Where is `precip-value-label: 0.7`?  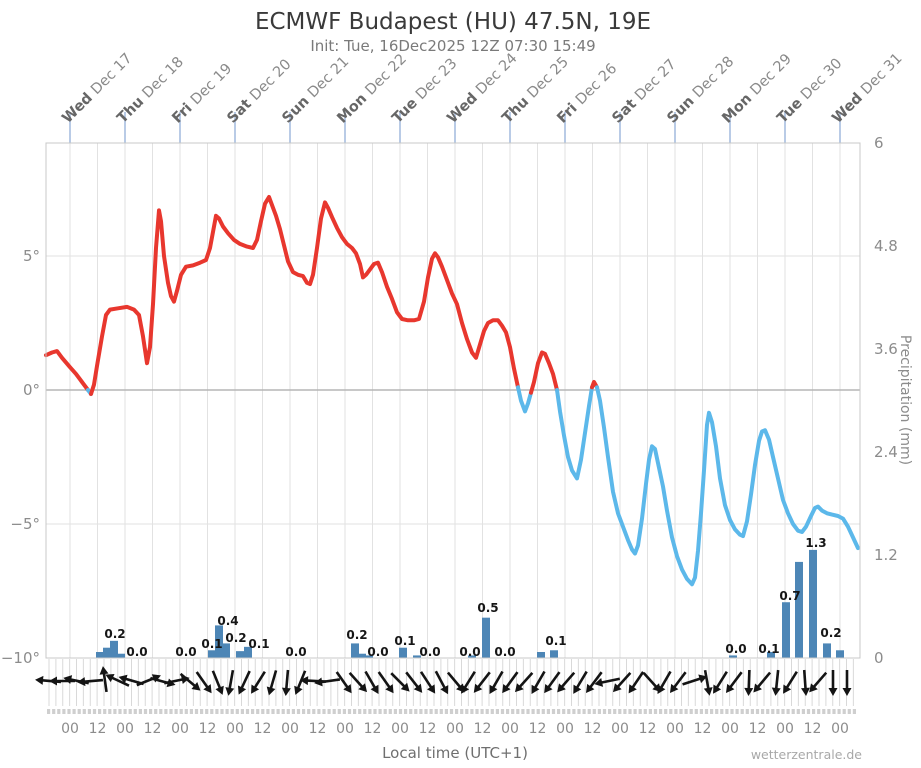
precip-value-label: 0.7 is located at coordinates (790, 596).